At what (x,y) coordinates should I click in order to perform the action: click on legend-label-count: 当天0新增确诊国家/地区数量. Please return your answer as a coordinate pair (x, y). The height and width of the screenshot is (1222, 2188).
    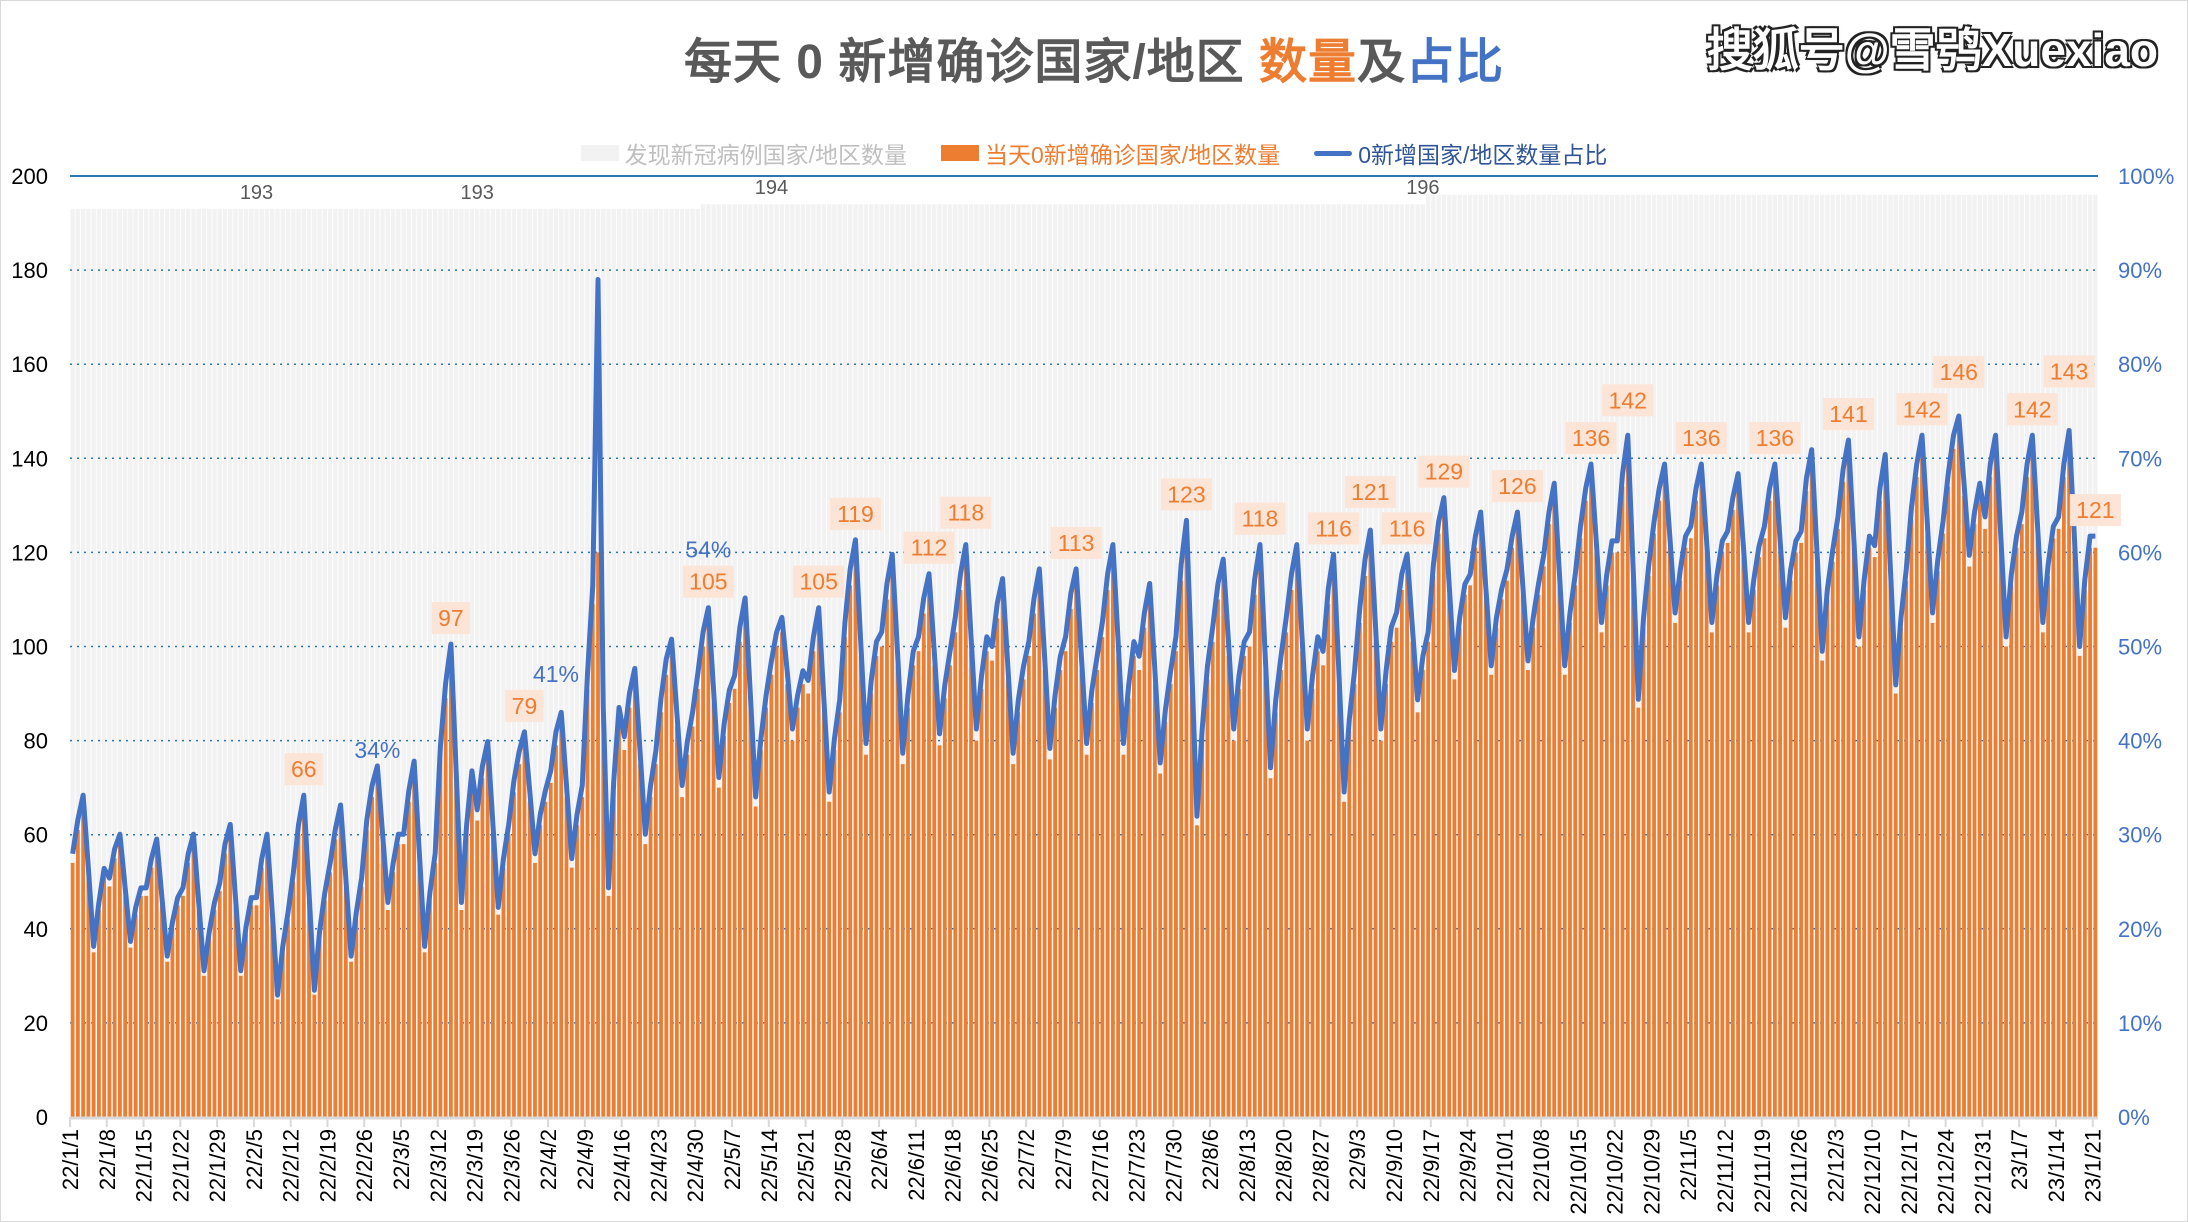
    Looking at the image, I should click on (1133, 155).